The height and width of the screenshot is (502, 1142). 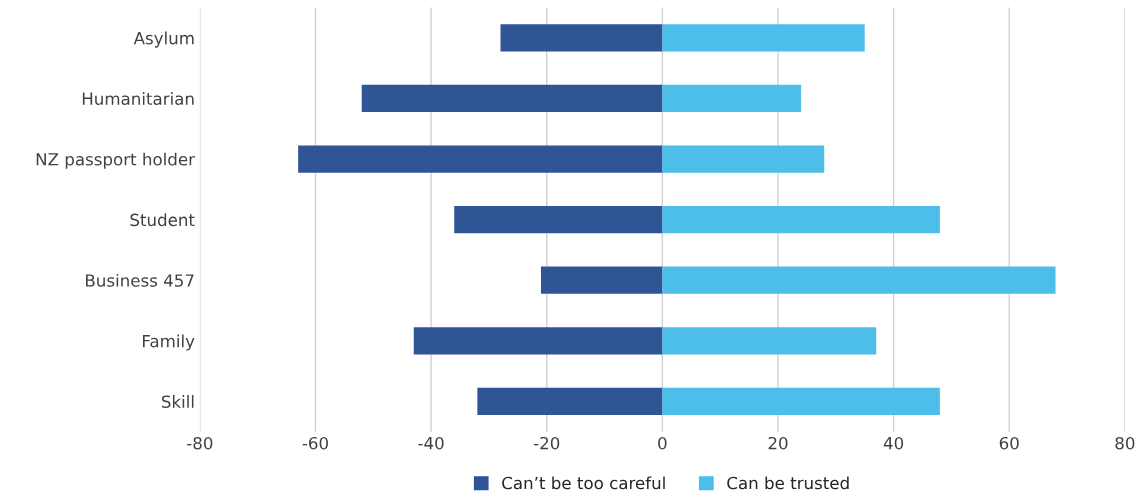 What do you see at coordinates (583, 483) in the screenshot?
I see `legend-label: Can’t be too careful` at bounding box center [583, 483].